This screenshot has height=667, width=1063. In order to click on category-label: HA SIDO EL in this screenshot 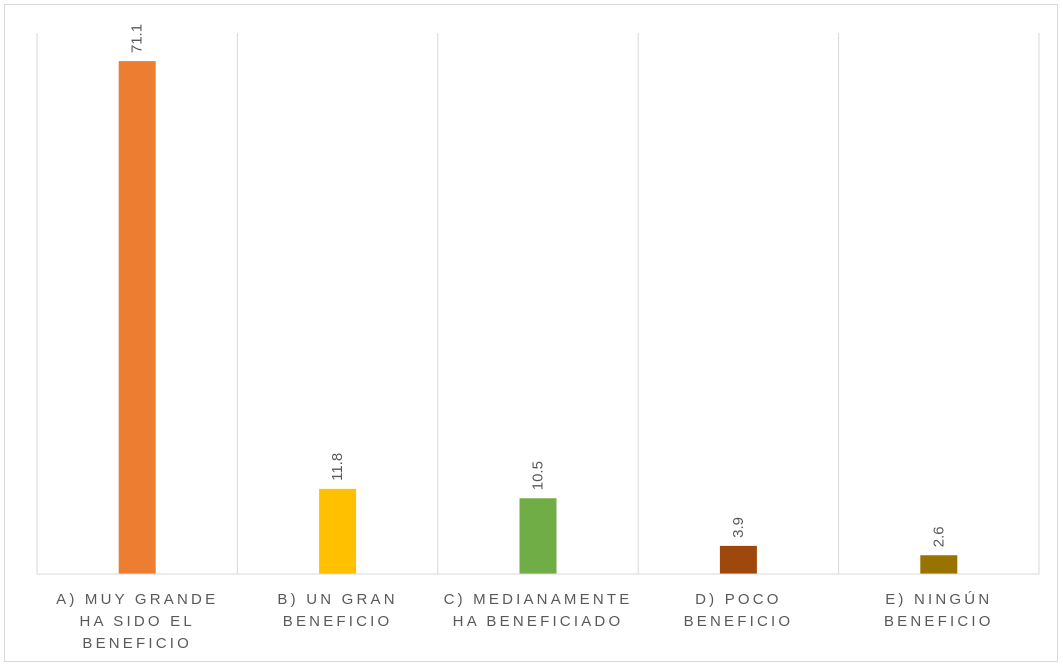, I will do `click(137, 621)`.